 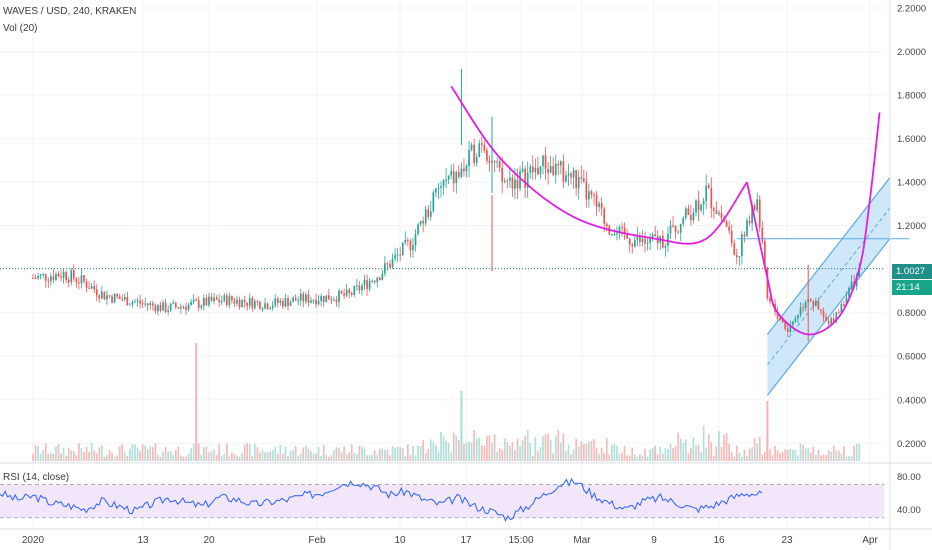 What do you see at coordinates (909, 477) in the screenshot?
I see `rsi-tick-label: 80.00` at bounding box center [909, 477].